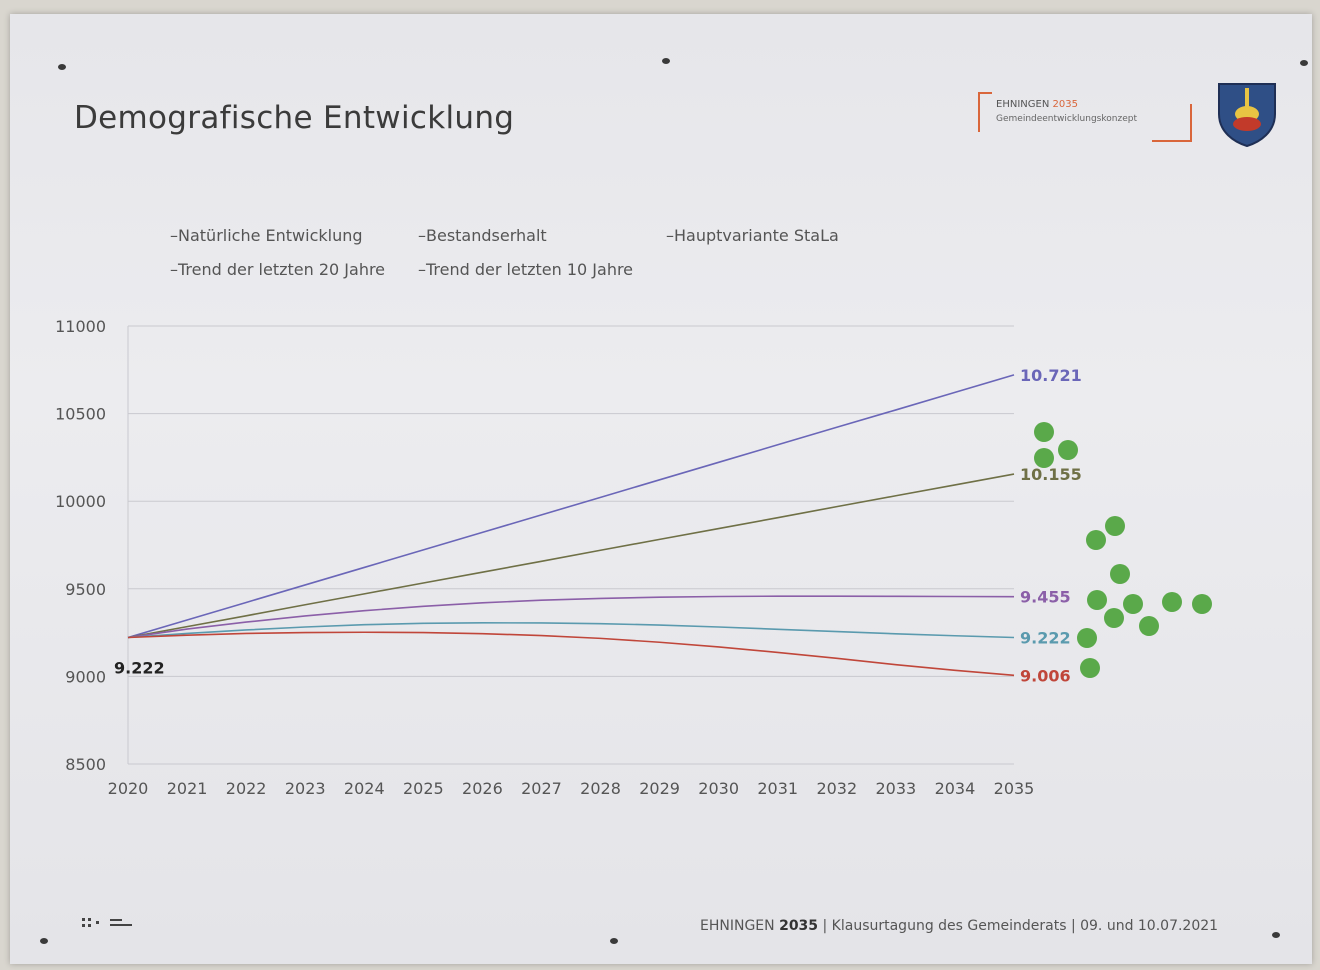 This screenshot has height=970, width=1320. Describe the element at coordinates (423, 788) in the screenshot. I see `x-tick-label: 2025` at that location.